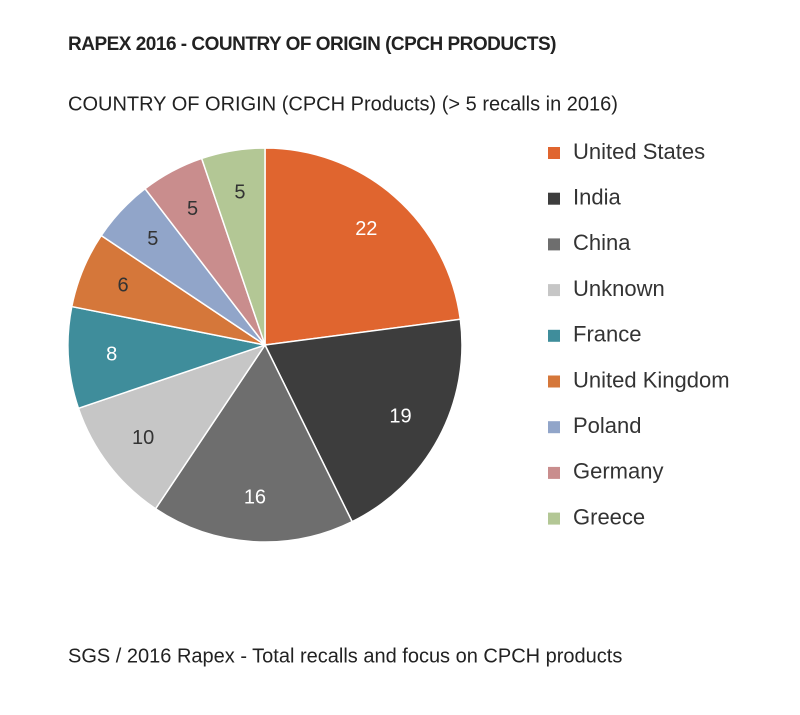 The height and width of the screenshot is (715, 800). I want to click on slice-label: 16, so click(255, 498).